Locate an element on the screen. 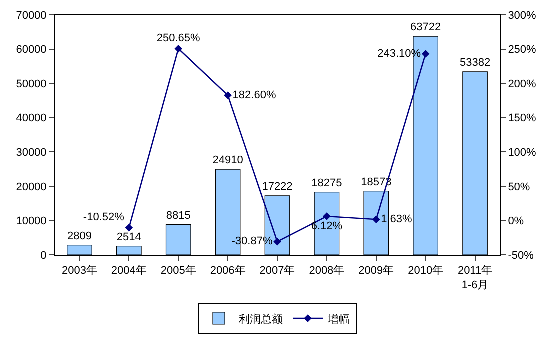 This screenshot has width=550, height=346. y2-tick-label: 150% is located at coordinates (522, 118).